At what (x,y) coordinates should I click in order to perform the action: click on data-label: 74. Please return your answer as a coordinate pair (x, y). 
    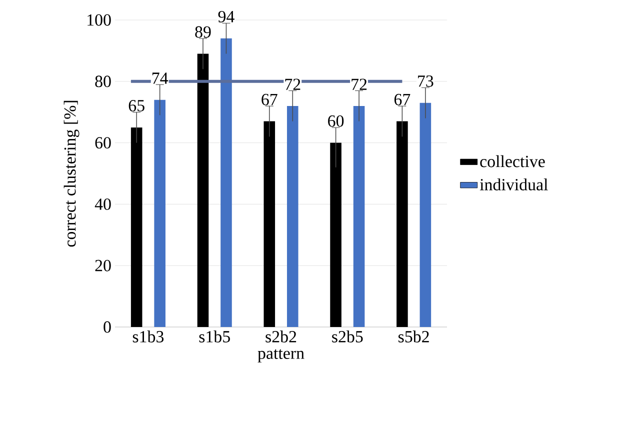
    Looking at the image, I should click on (160, 78).